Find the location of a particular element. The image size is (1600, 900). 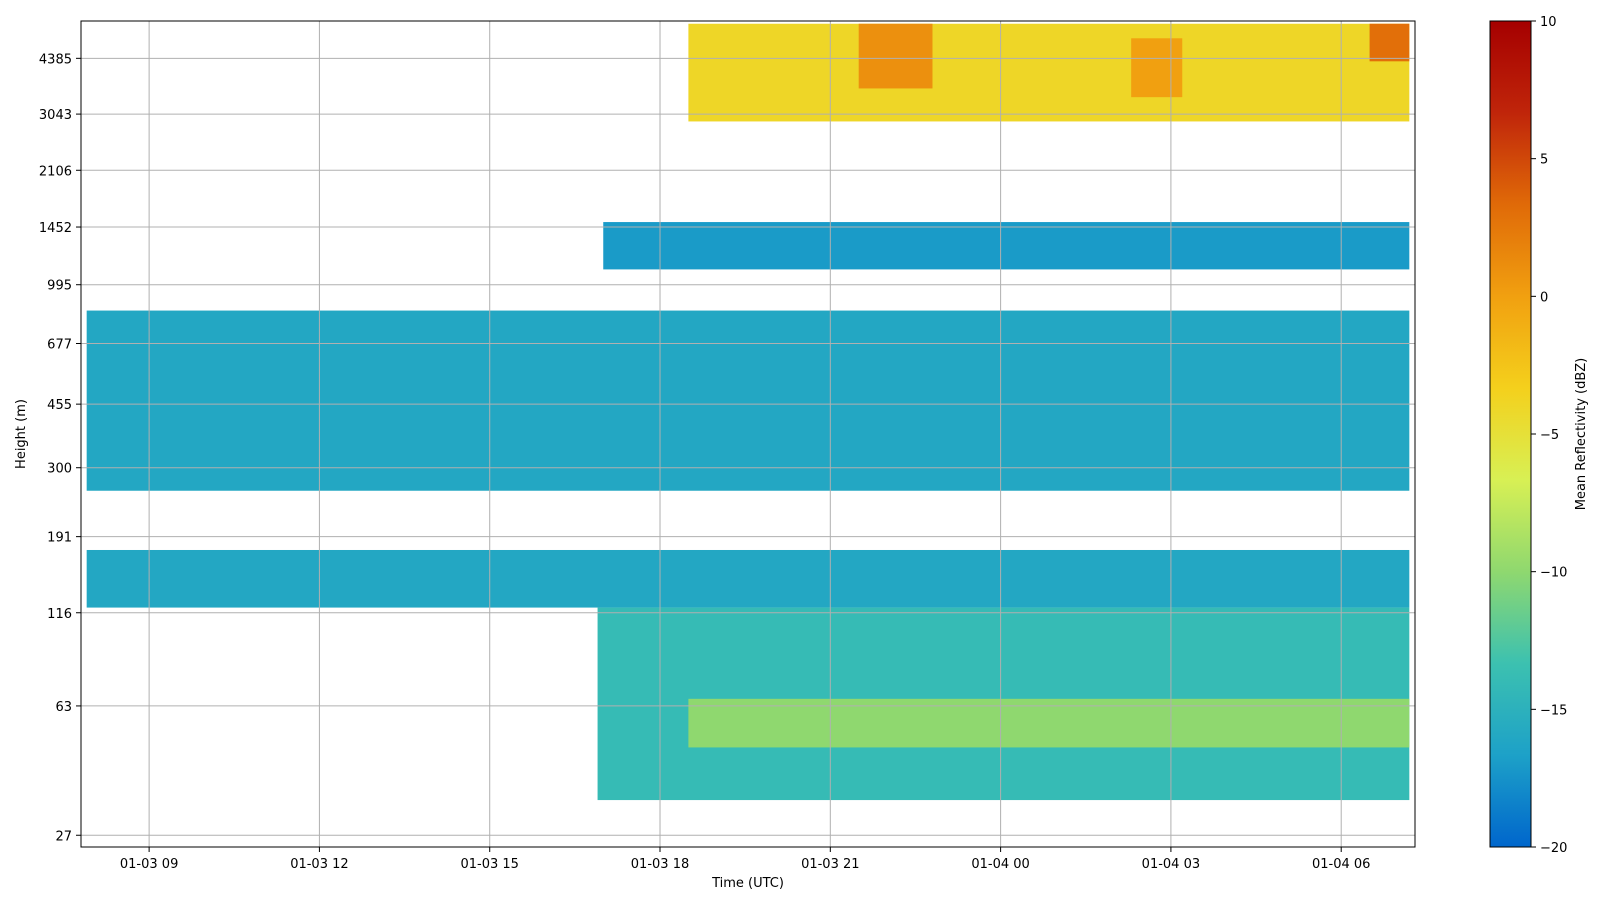

colorbar-tick-label: −15 is located at coordinates (1553, 710).